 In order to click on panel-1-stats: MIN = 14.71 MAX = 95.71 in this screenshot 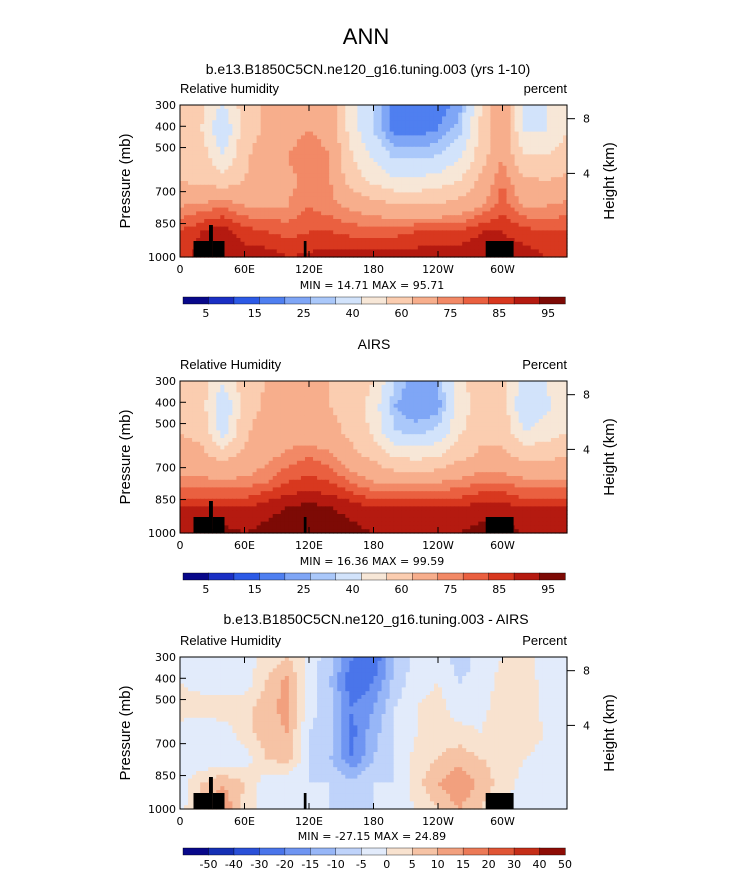, I will do `click(372, 285)`.